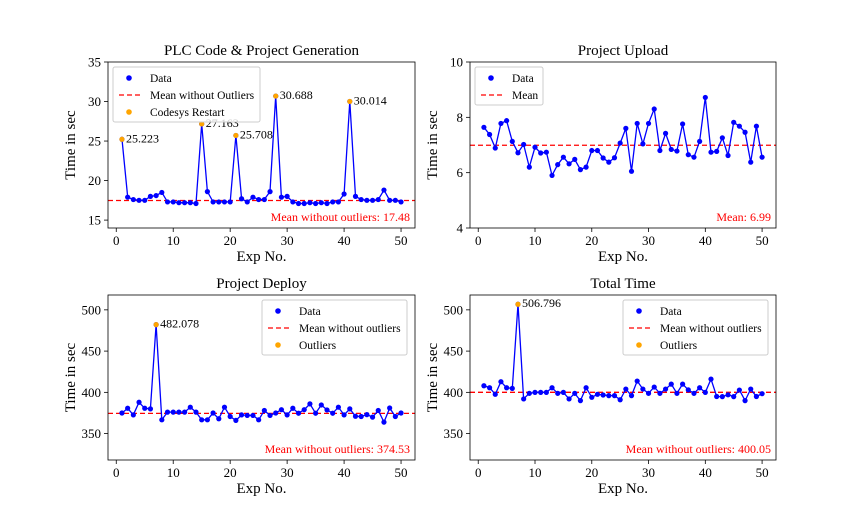 The image size is (860, 516). What do you see at coordinates (679, 346) in the screenshot?
I see `legend-label: Outliers` at bounding box center [679, 346].